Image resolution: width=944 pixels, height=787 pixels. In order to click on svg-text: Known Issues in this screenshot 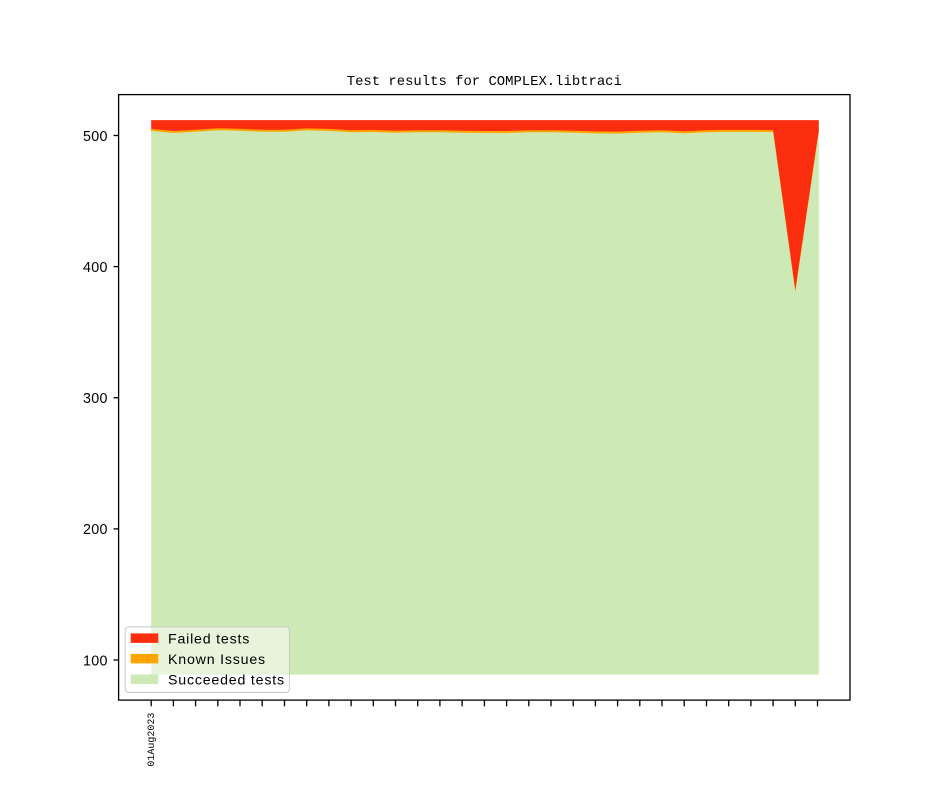, I will do `click(217, 660)`.